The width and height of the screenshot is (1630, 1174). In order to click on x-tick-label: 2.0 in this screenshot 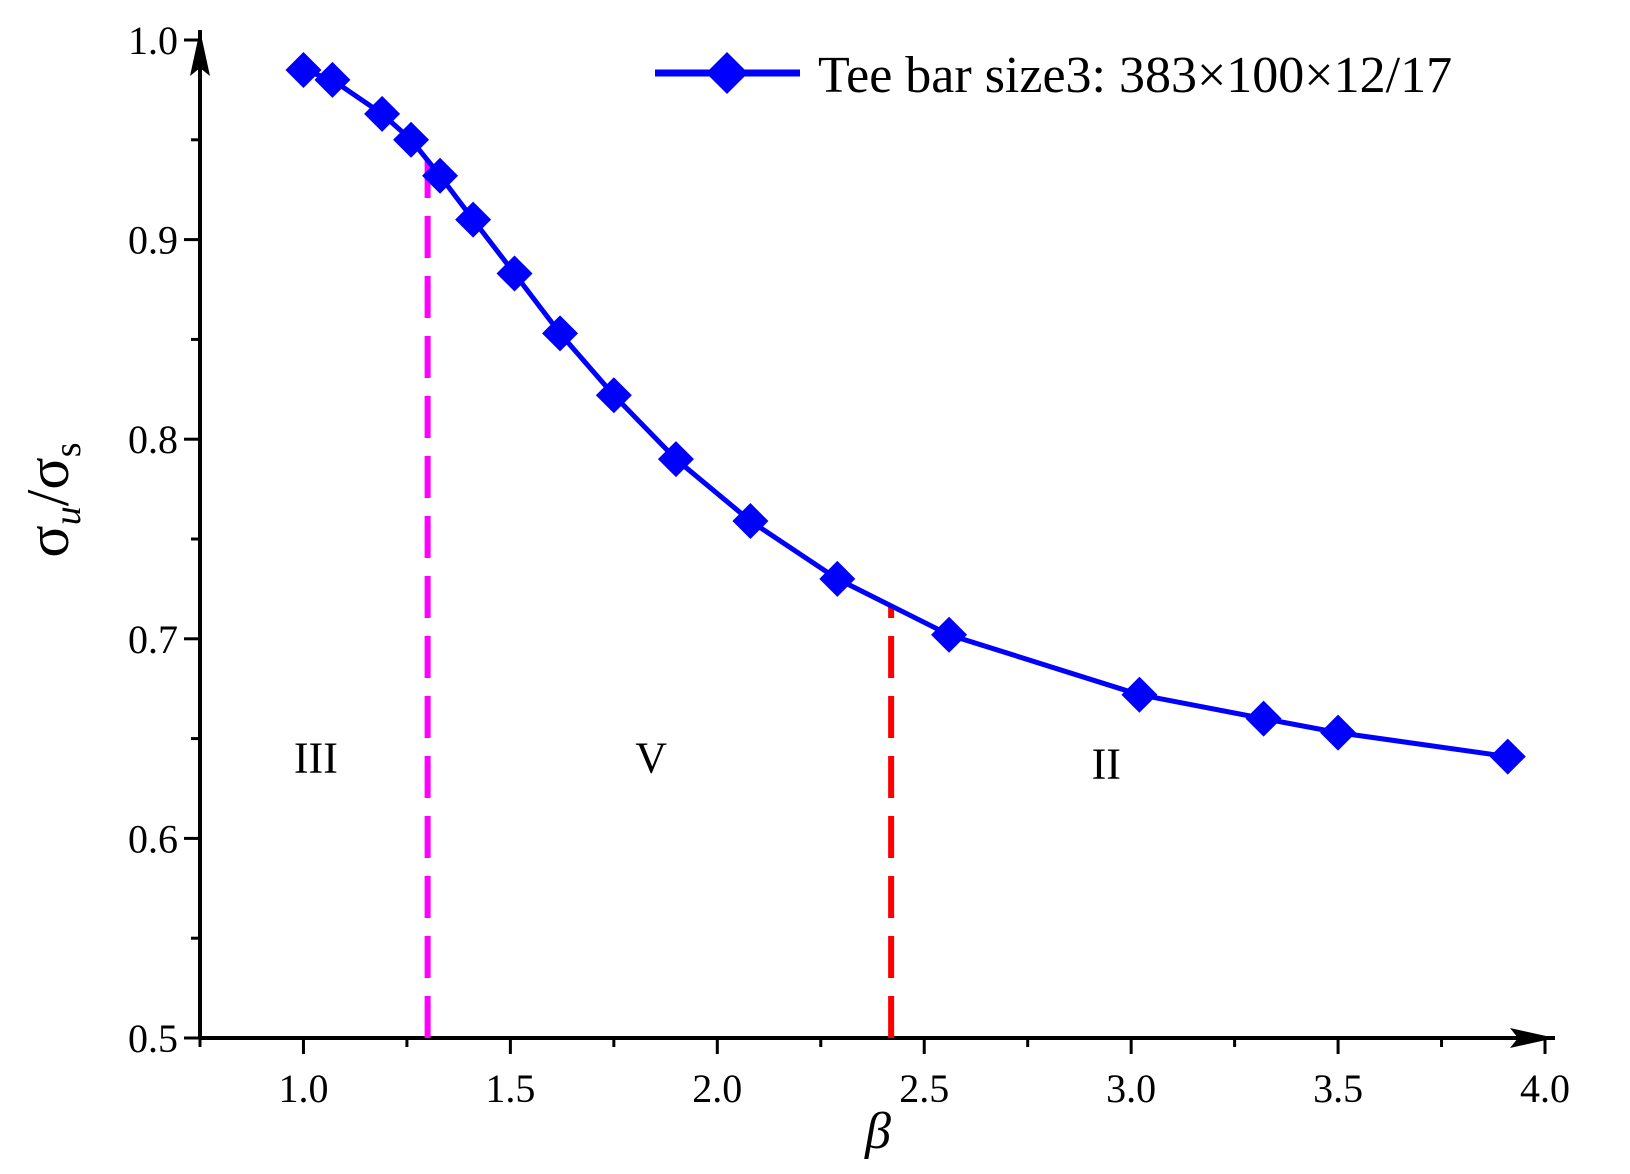, I will do `click(717, 1088)`.